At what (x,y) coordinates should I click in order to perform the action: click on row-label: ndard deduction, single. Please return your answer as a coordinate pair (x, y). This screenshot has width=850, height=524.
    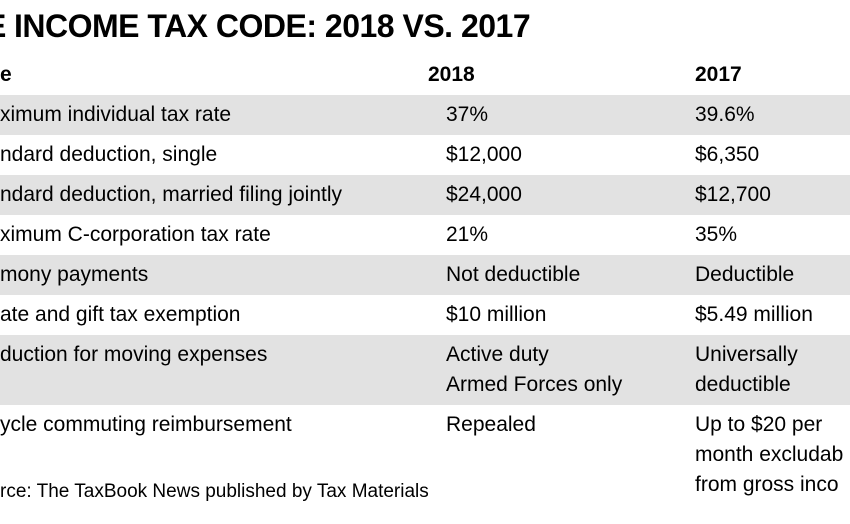
    Looking at the image, I should click on (109, 154).